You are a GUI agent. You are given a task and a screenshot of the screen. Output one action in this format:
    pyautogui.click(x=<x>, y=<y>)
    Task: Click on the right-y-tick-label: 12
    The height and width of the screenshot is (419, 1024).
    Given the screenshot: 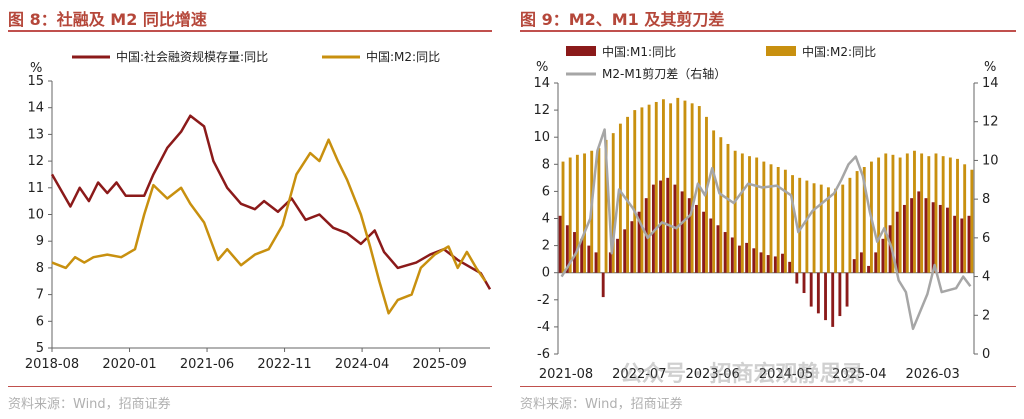 What is the action you would take?
    pyautogui.click(x=990, y=122)
    